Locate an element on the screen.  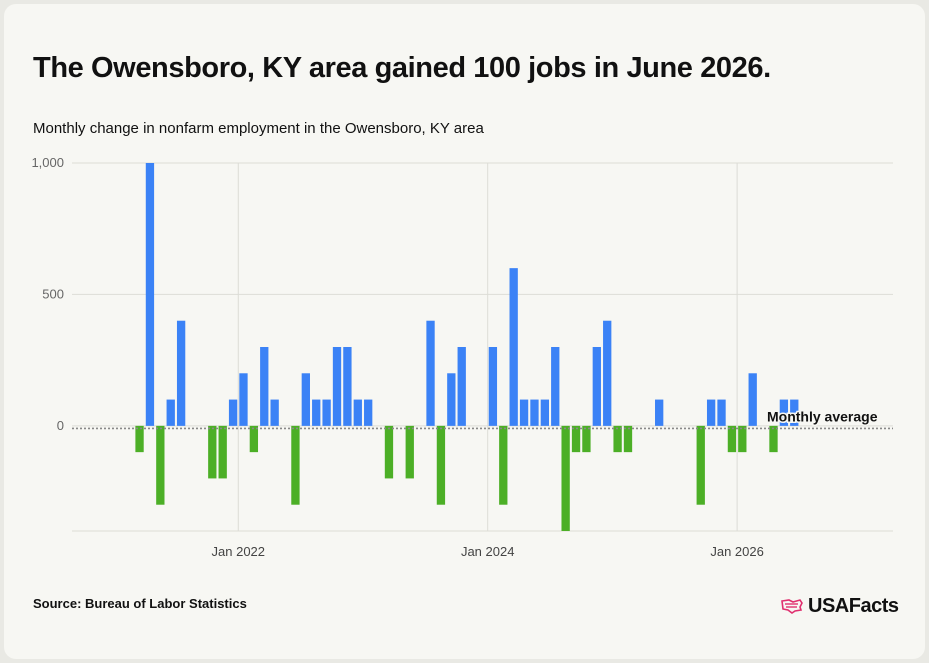
source-note: Source: Bureau of Labor Statistics is located at coordinates (140, 603).